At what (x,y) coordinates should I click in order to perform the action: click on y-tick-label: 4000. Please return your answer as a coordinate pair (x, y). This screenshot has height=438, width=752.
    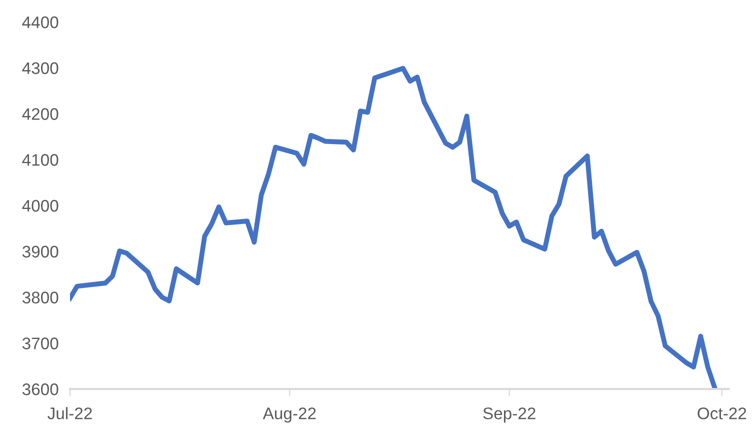
    Looking at the image, I should click on (40, 206).